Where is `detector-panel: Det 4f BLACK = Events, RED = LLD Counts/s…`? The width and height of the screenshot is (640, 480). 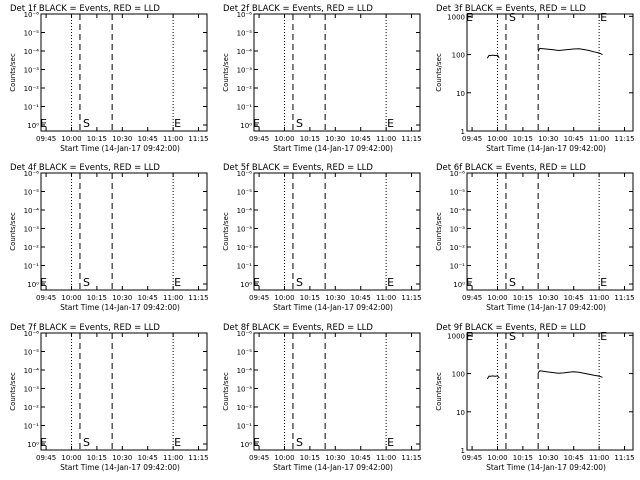
detector-panel: Det 4f BLACK = Events, RED = LLD Counts/s… is located at coordinates (109, 237).